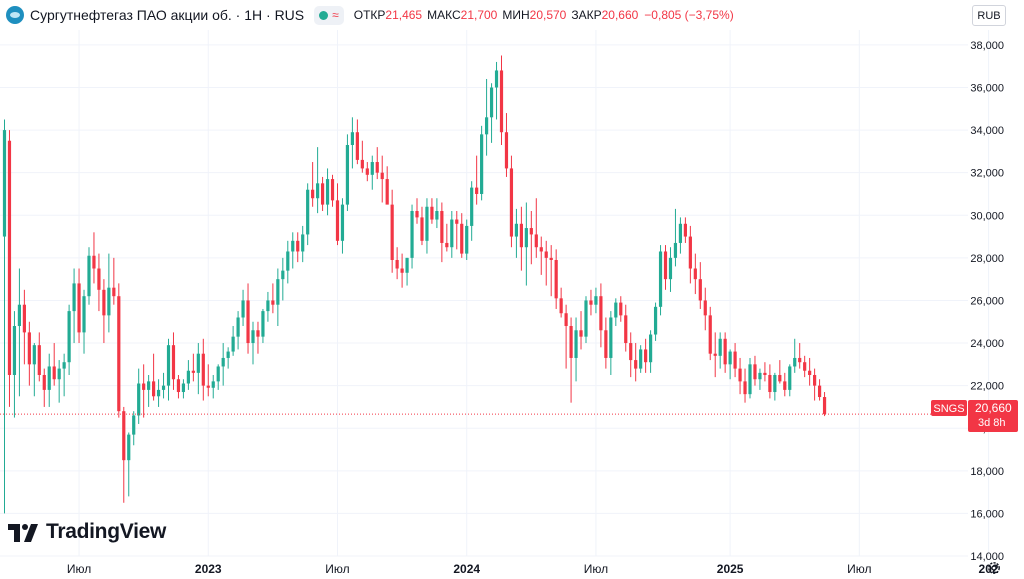 The image size is (1024, 579). What do you see at coordinates (329, 15) in the screenshot?
I see `indicator-pill: ≈` at bounding box center [329, 15].